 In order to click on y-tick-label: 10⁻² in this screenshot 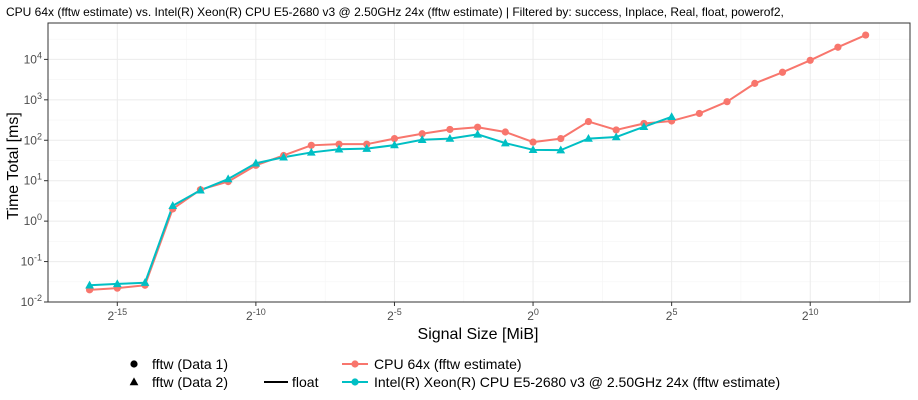, I will do `click(31, 301)`.